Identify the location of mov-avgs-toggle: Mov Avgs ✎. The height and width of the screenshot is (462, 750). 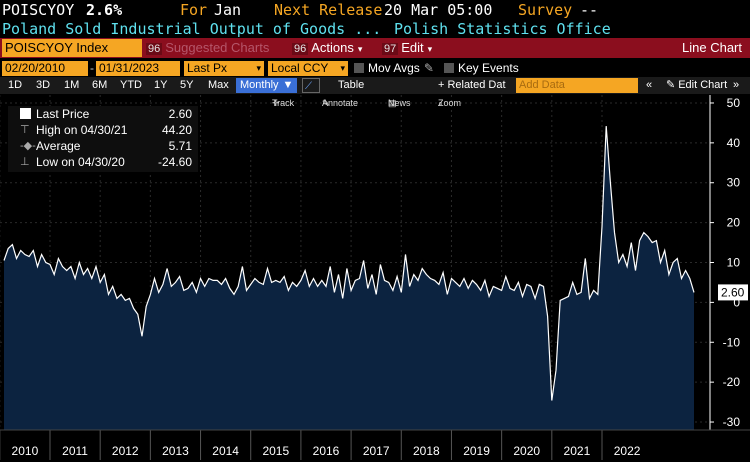
(394, 68).